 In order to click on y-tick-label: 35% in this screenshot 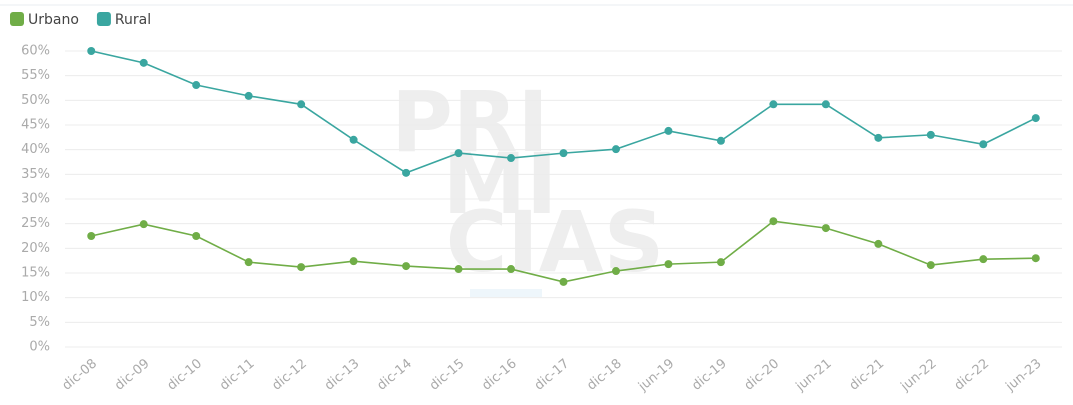, I will do `click(35, 174)`.